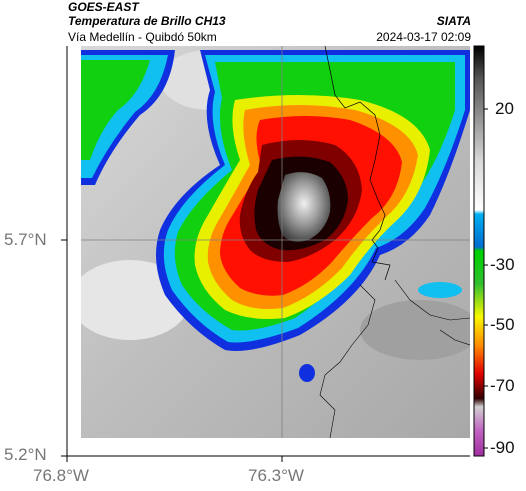 The width and height of the screenshot is (526, 491). Describe the element at coordinates (357, 163) in the screenshot. I see `border-line` at that location.